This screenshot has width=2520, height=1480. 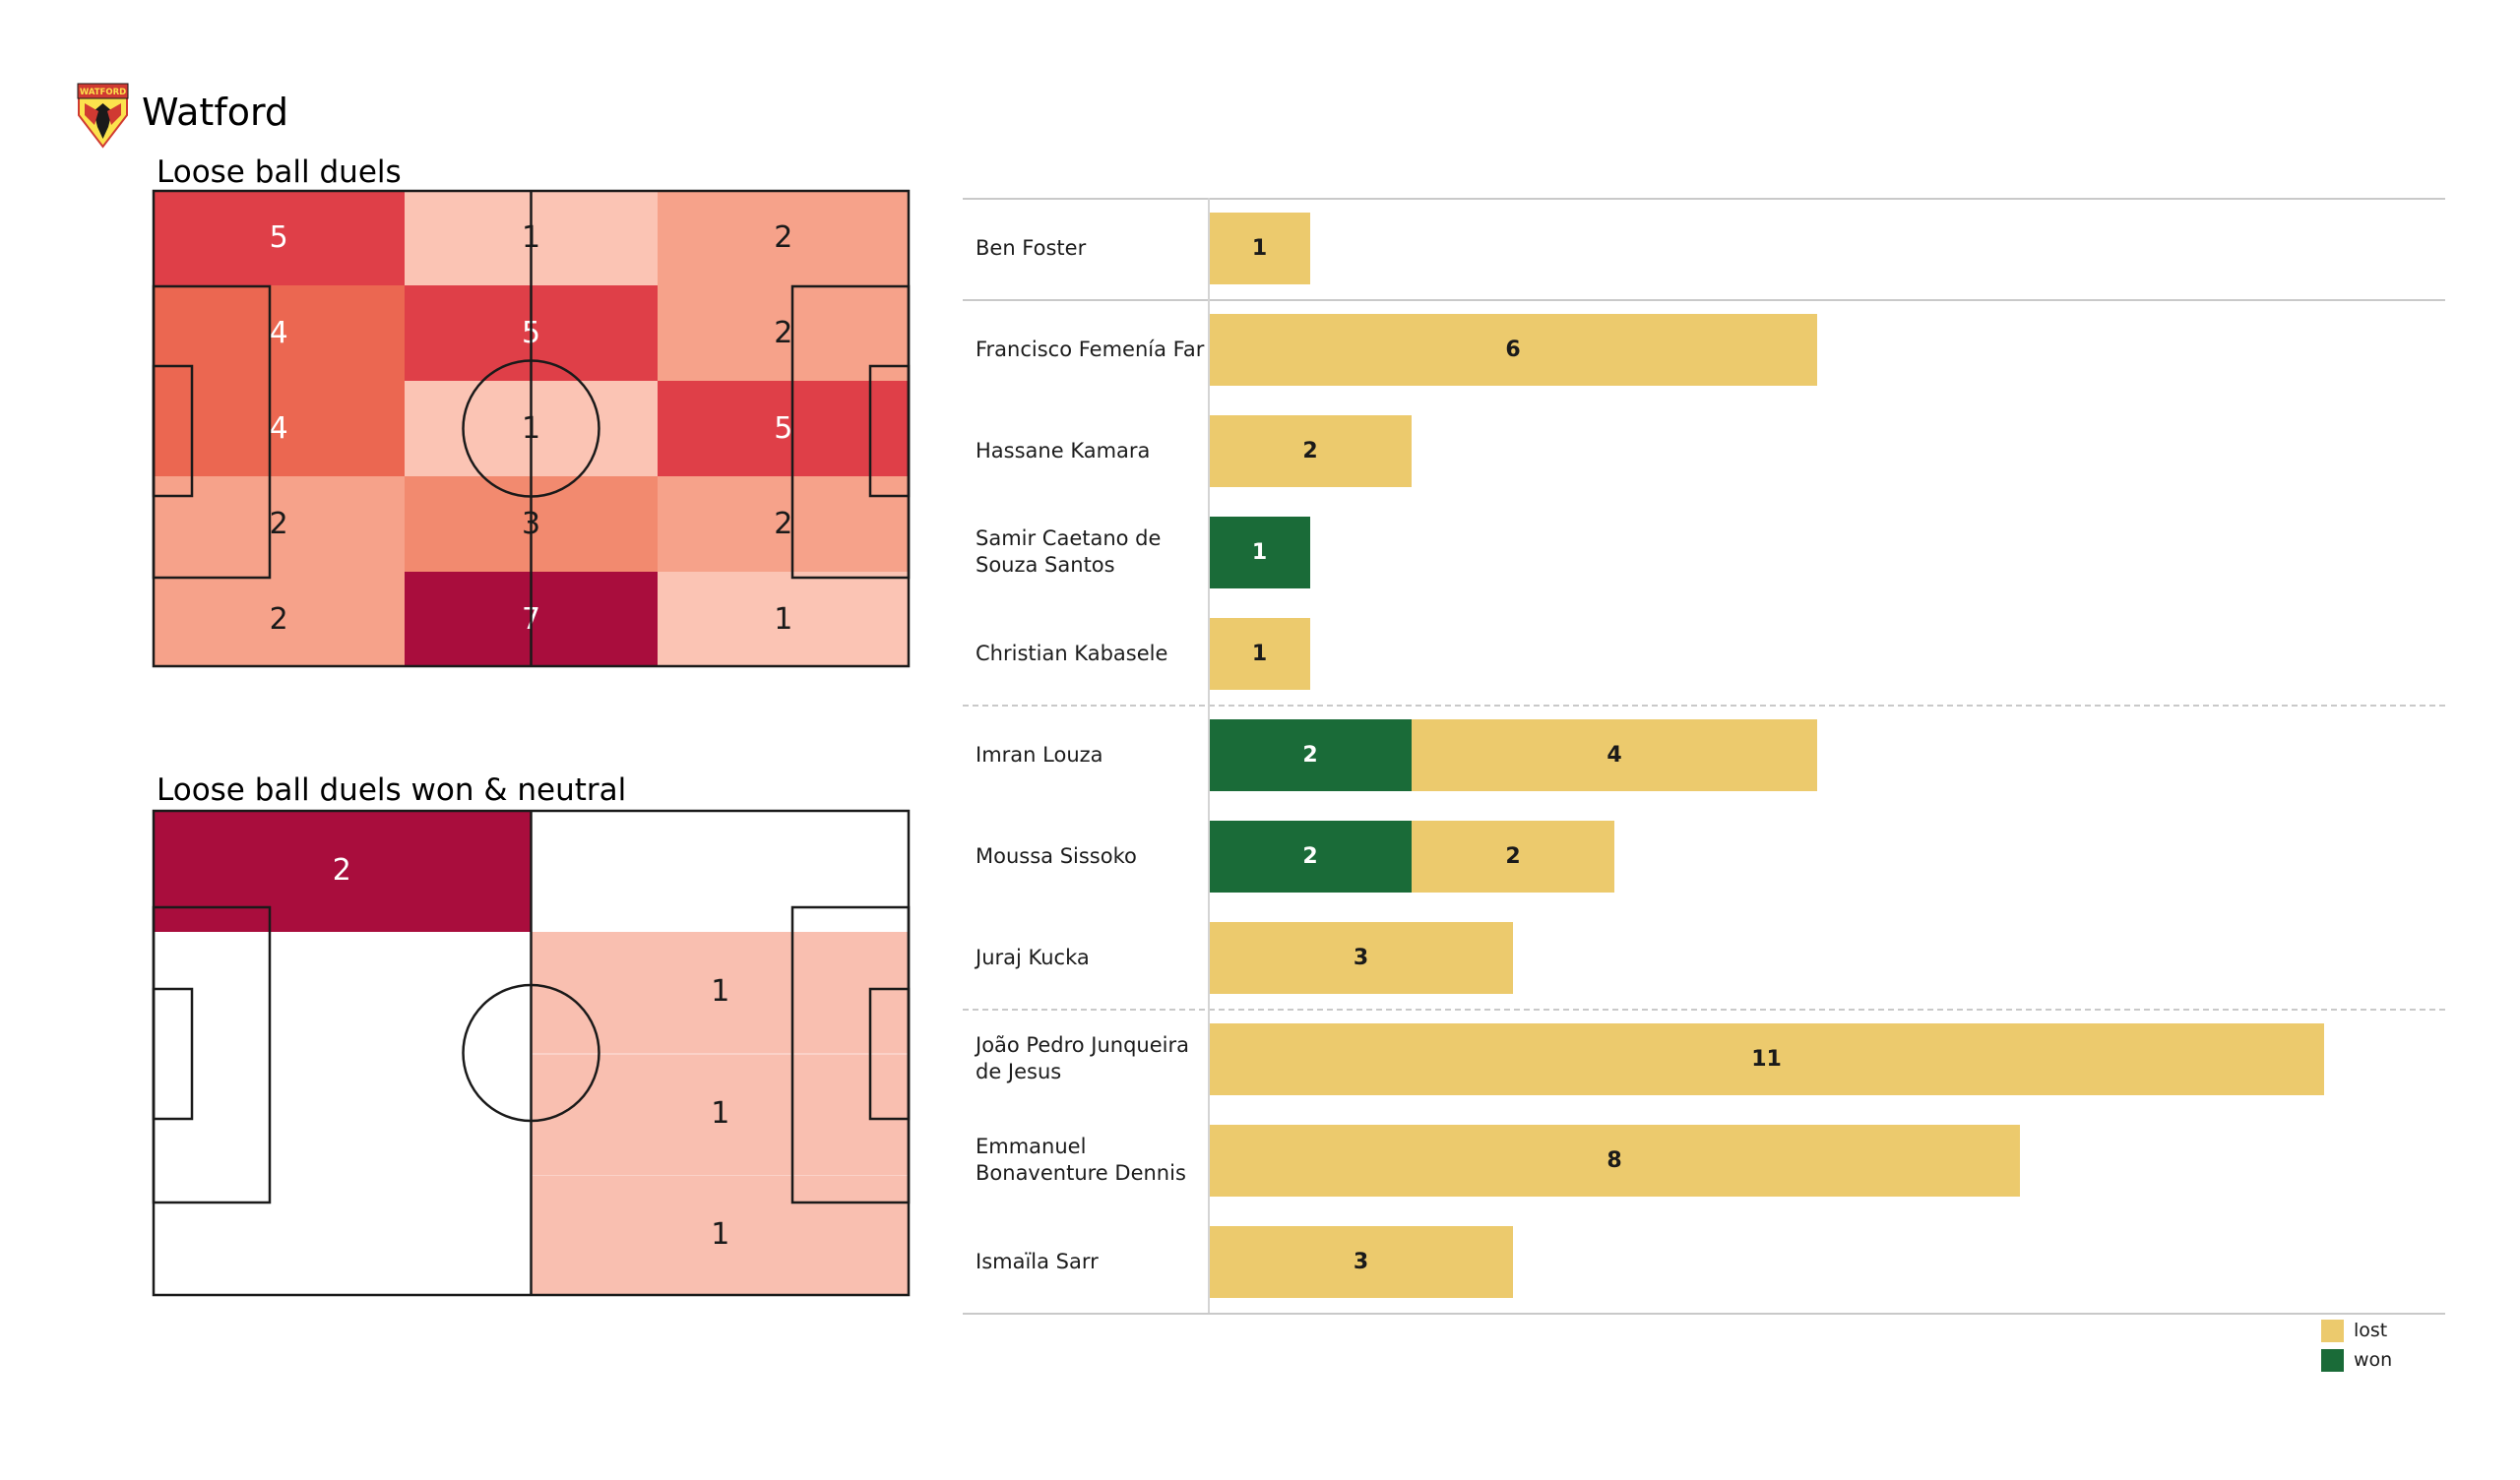 I want to click on heat-cell-r3c1: 4, so click(x=279, y=428).